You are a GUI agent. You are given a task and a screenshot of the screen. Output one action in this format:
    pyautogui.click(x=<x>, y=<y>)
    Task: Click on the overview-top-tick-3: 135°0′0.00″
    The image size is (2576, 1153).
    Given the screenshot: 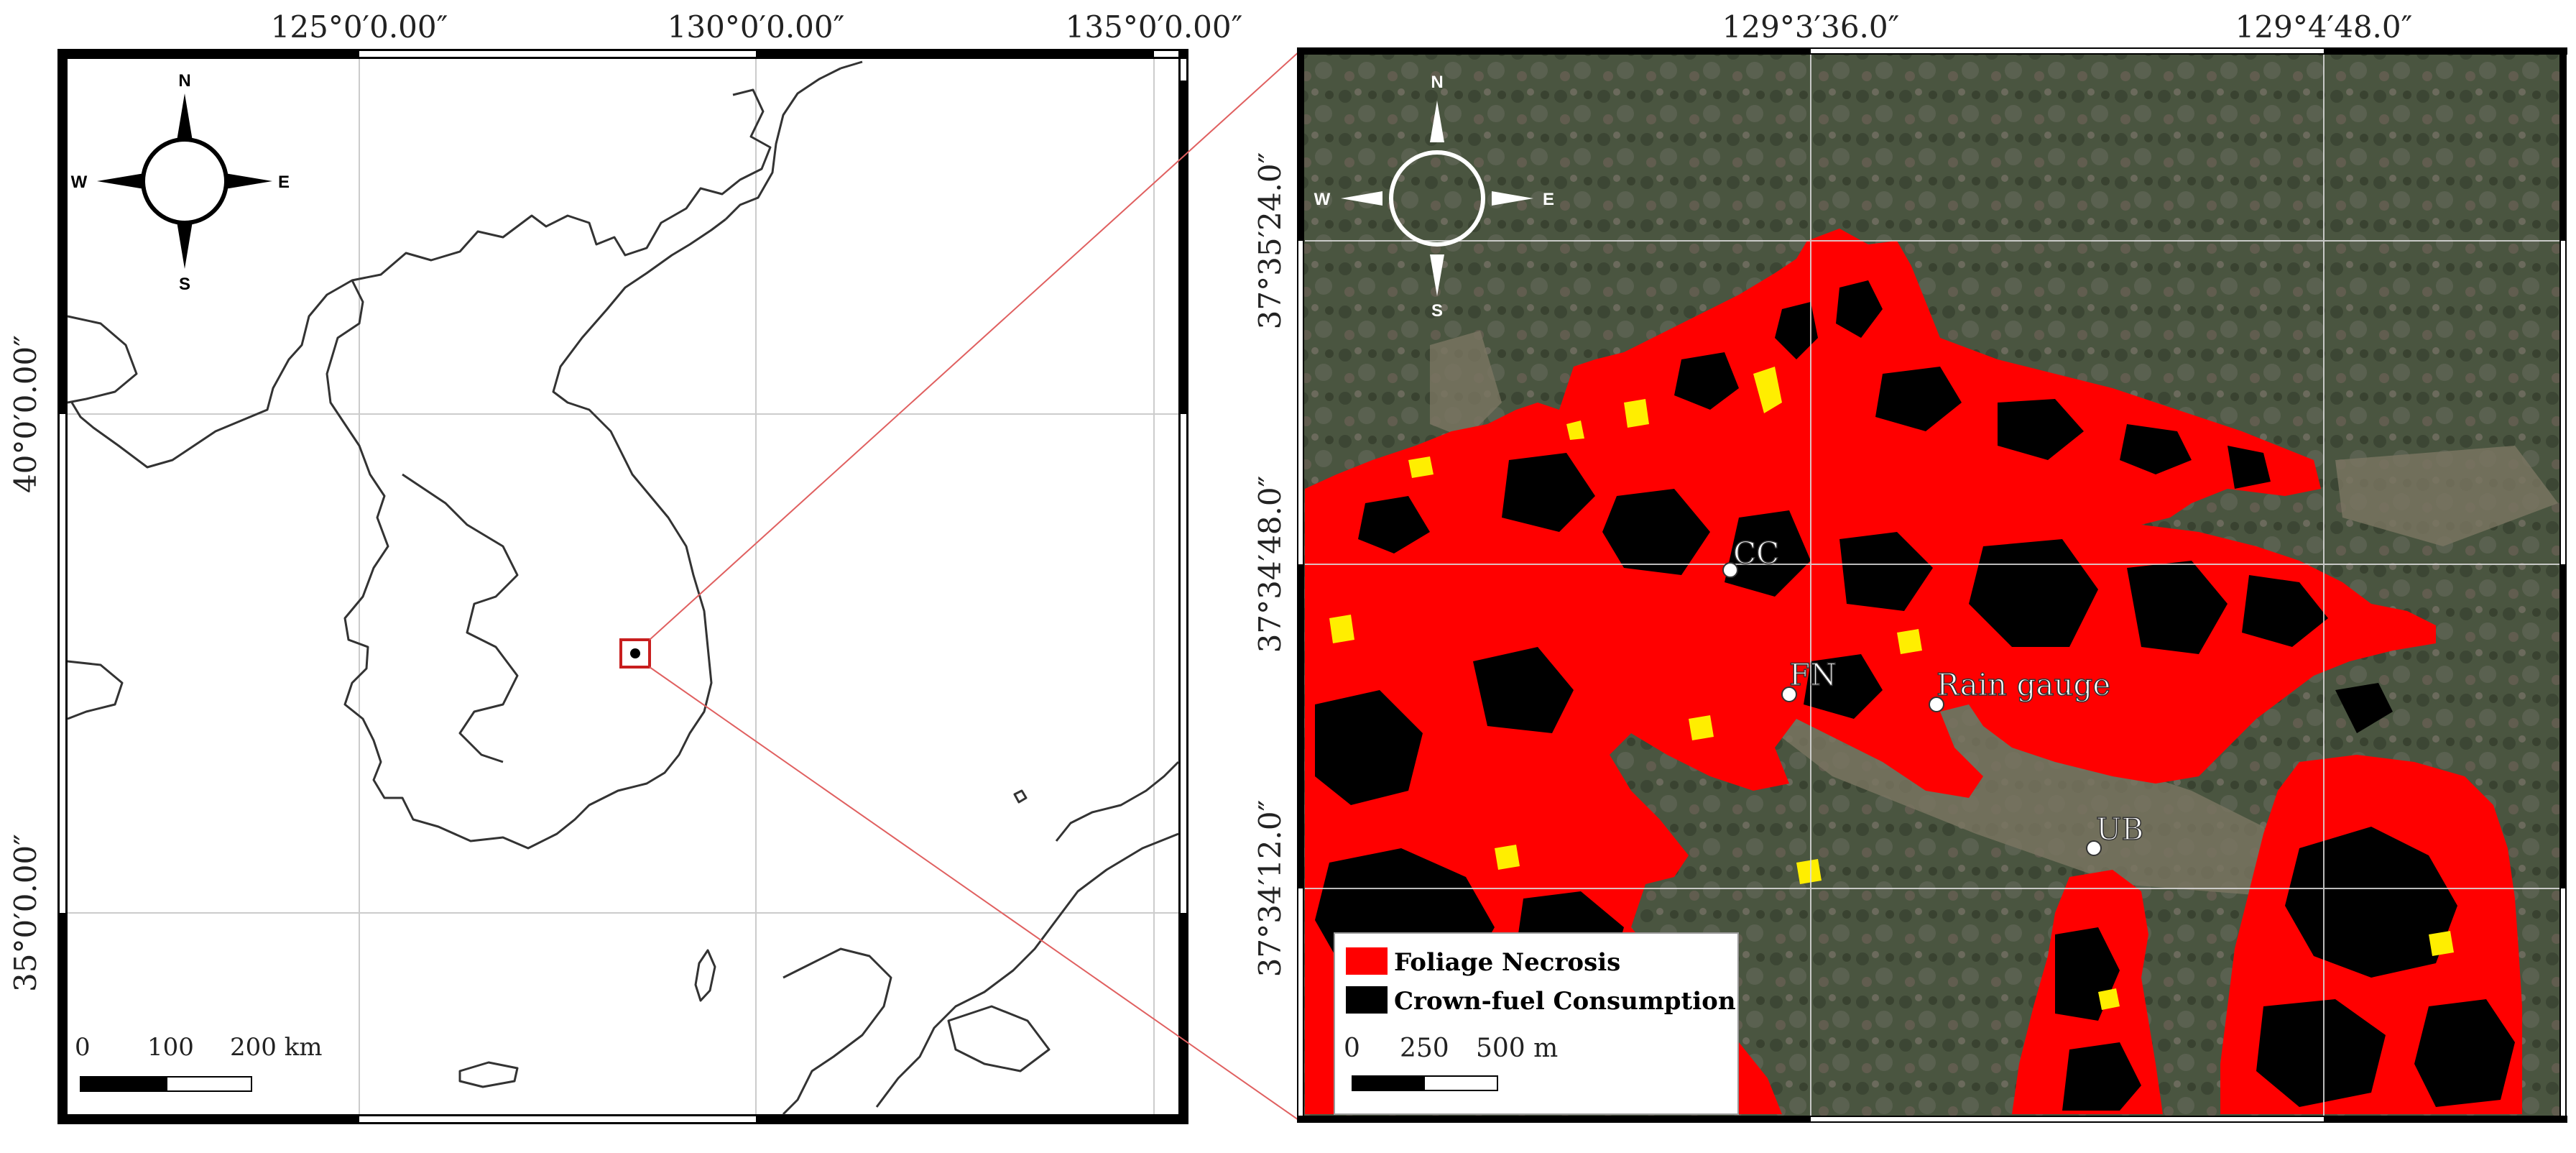 What is the action you would take?
    pyautogui.click(x=1154, y=27)
    